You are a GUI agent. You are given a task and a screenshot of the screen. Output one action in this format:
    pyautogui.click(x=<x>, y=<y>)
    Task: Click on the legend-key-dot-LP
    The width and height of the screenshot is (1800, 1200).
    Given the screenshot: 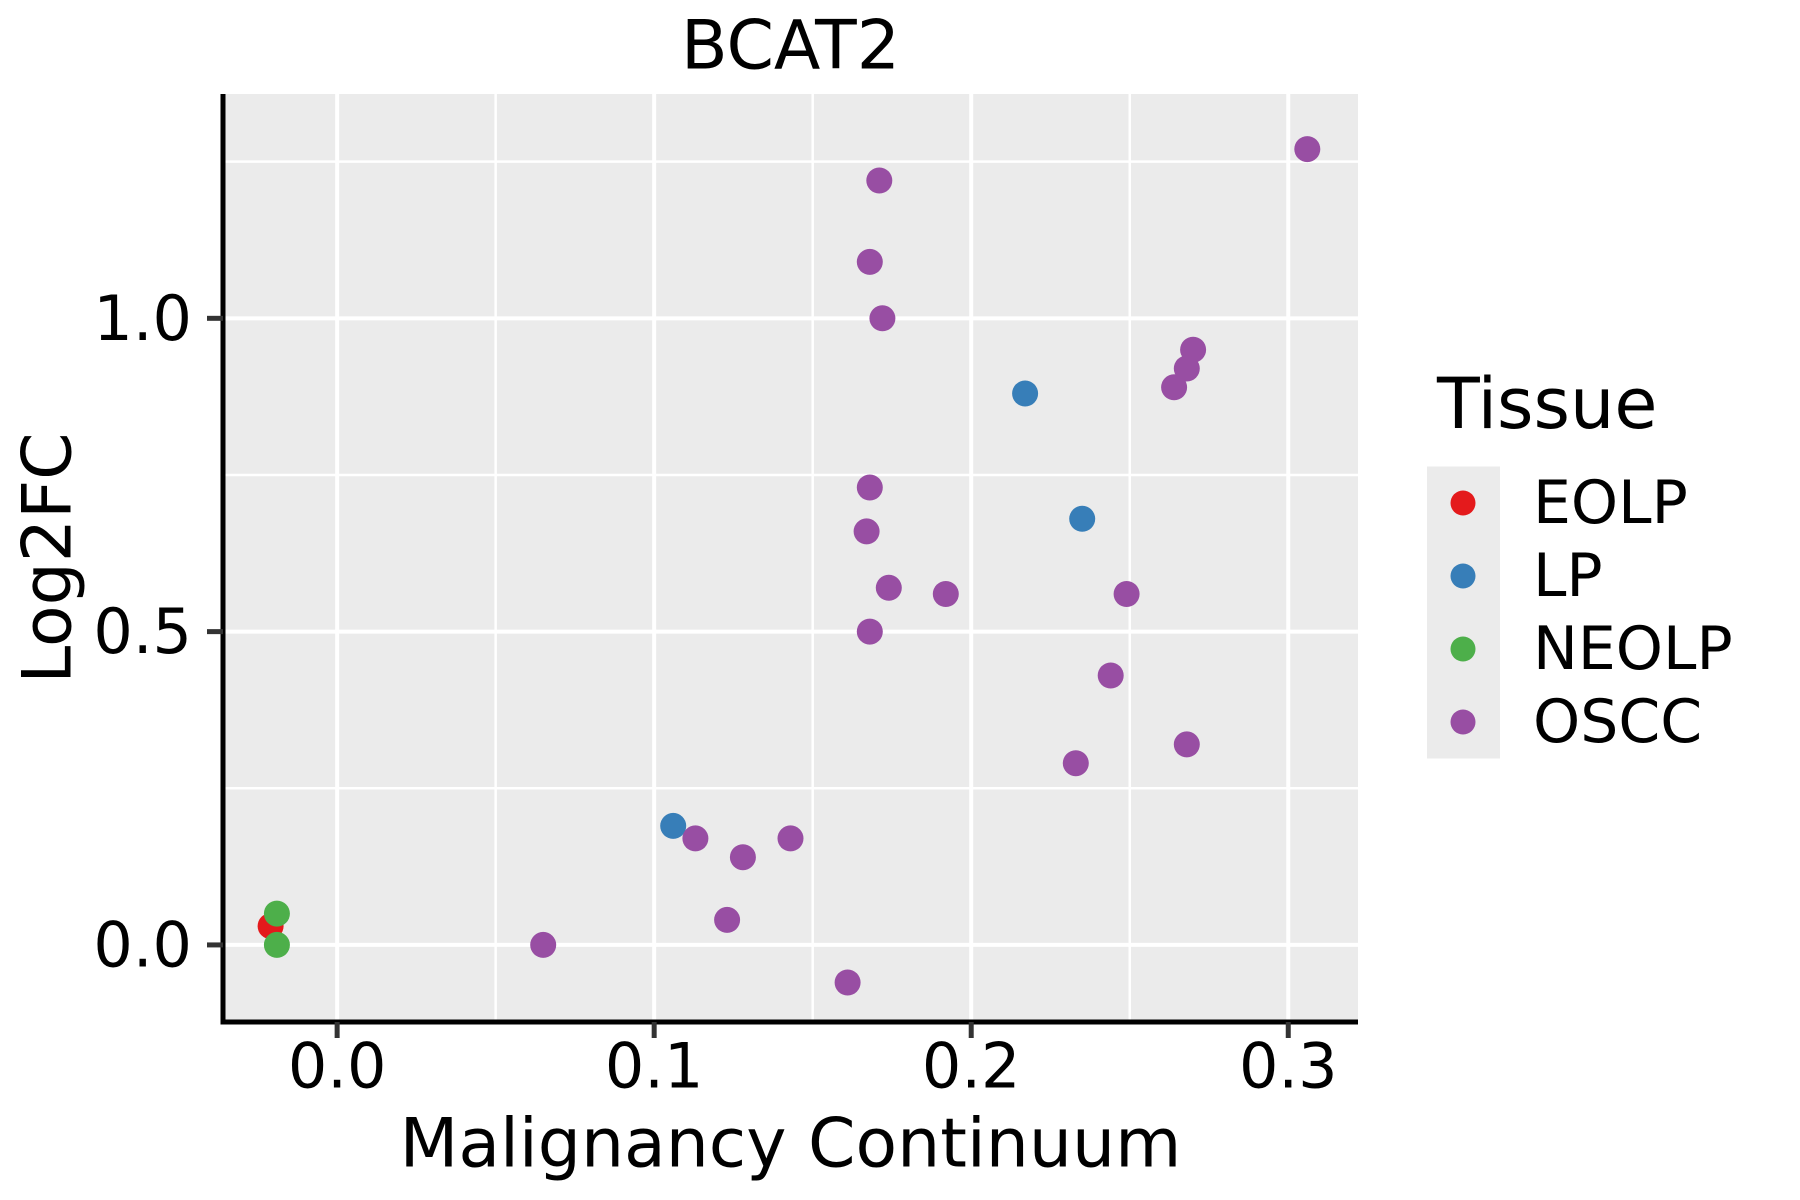 What is the action you would take?
    pyautogui.click(x=1463, y=576)
    